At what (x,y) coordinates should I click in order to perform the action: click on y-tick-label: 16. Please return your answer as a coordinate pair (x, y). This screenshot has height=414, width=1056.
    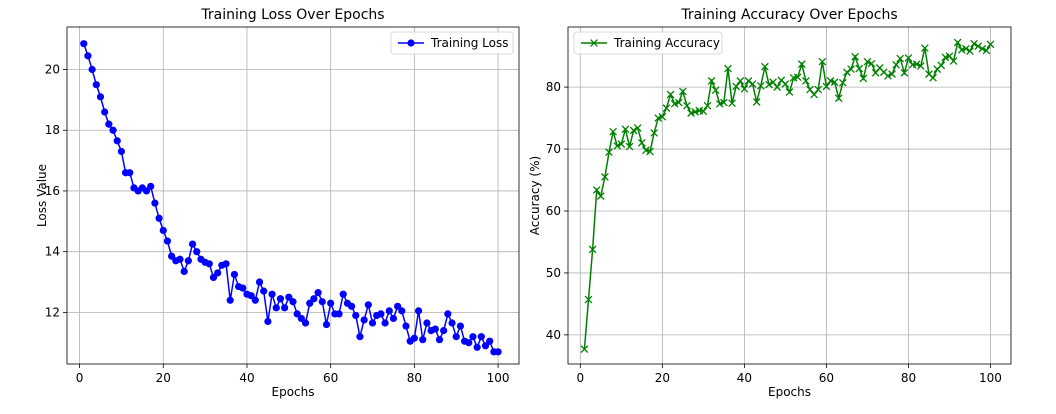
    Looking at the image, I should click on (52, 191).